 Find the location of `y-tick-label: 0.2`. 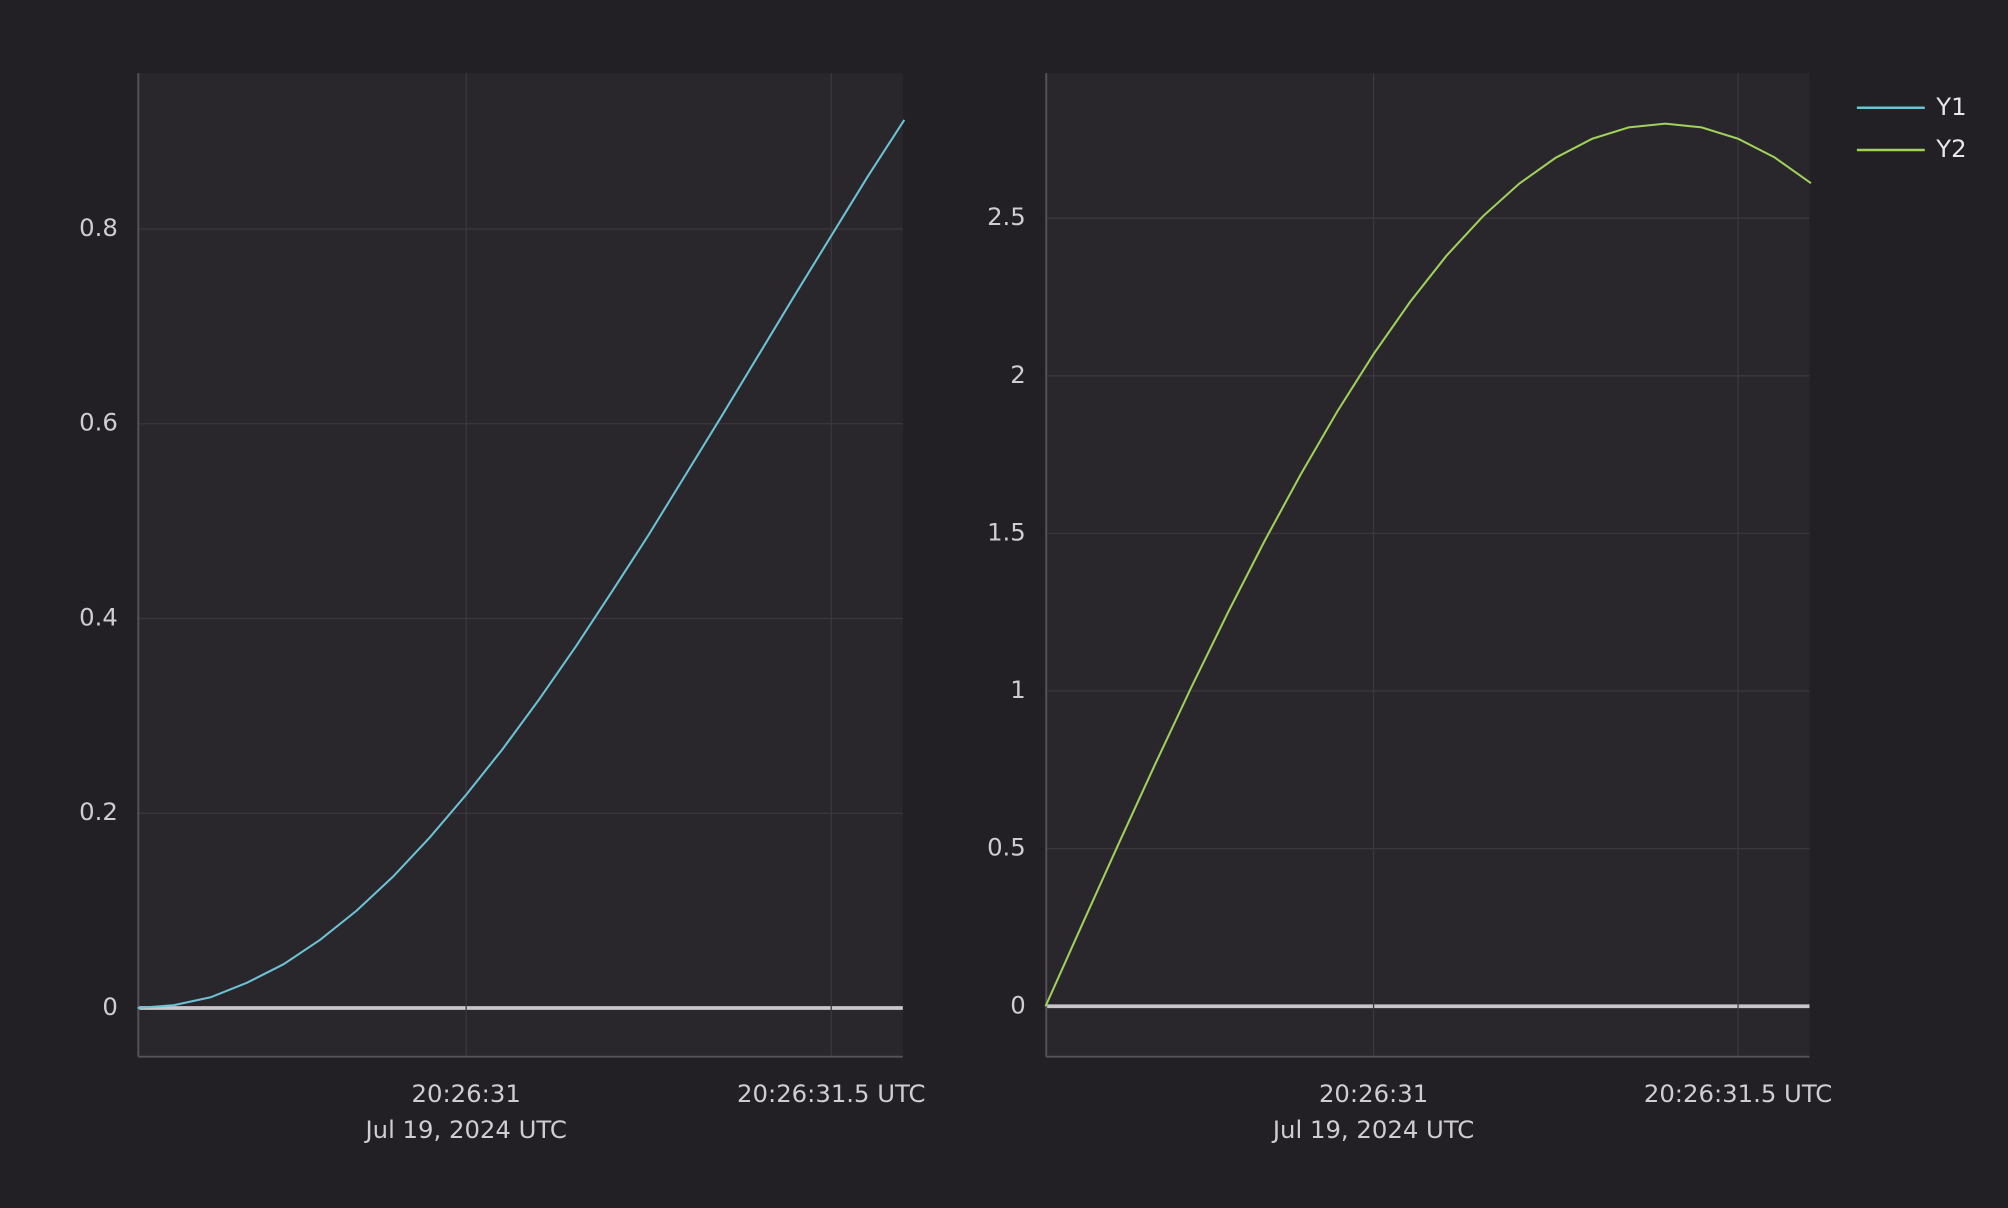

y-tick-label: 0.2 is located at coordinates (98, 811).